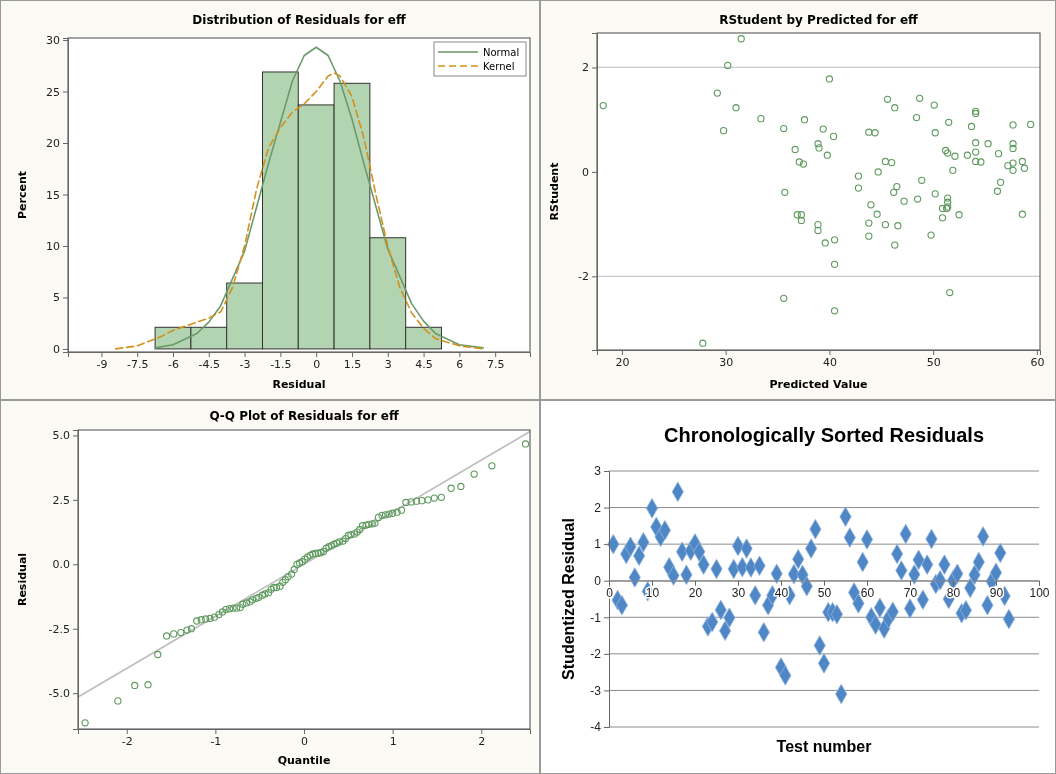  What do you see at coordinates (910, 593) in the screenshot?
I see `x-tick-label: 70` at bounding box center [910, 593].